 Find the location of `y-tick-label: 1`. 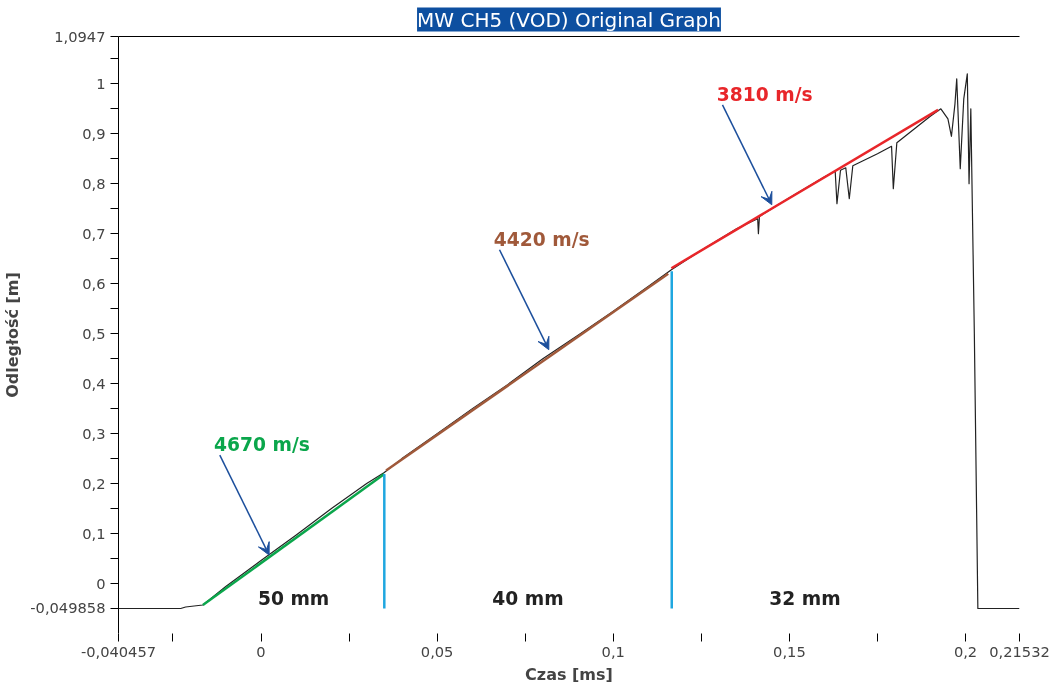

y-tick-label: 1 is located at coordinates (101, 83).